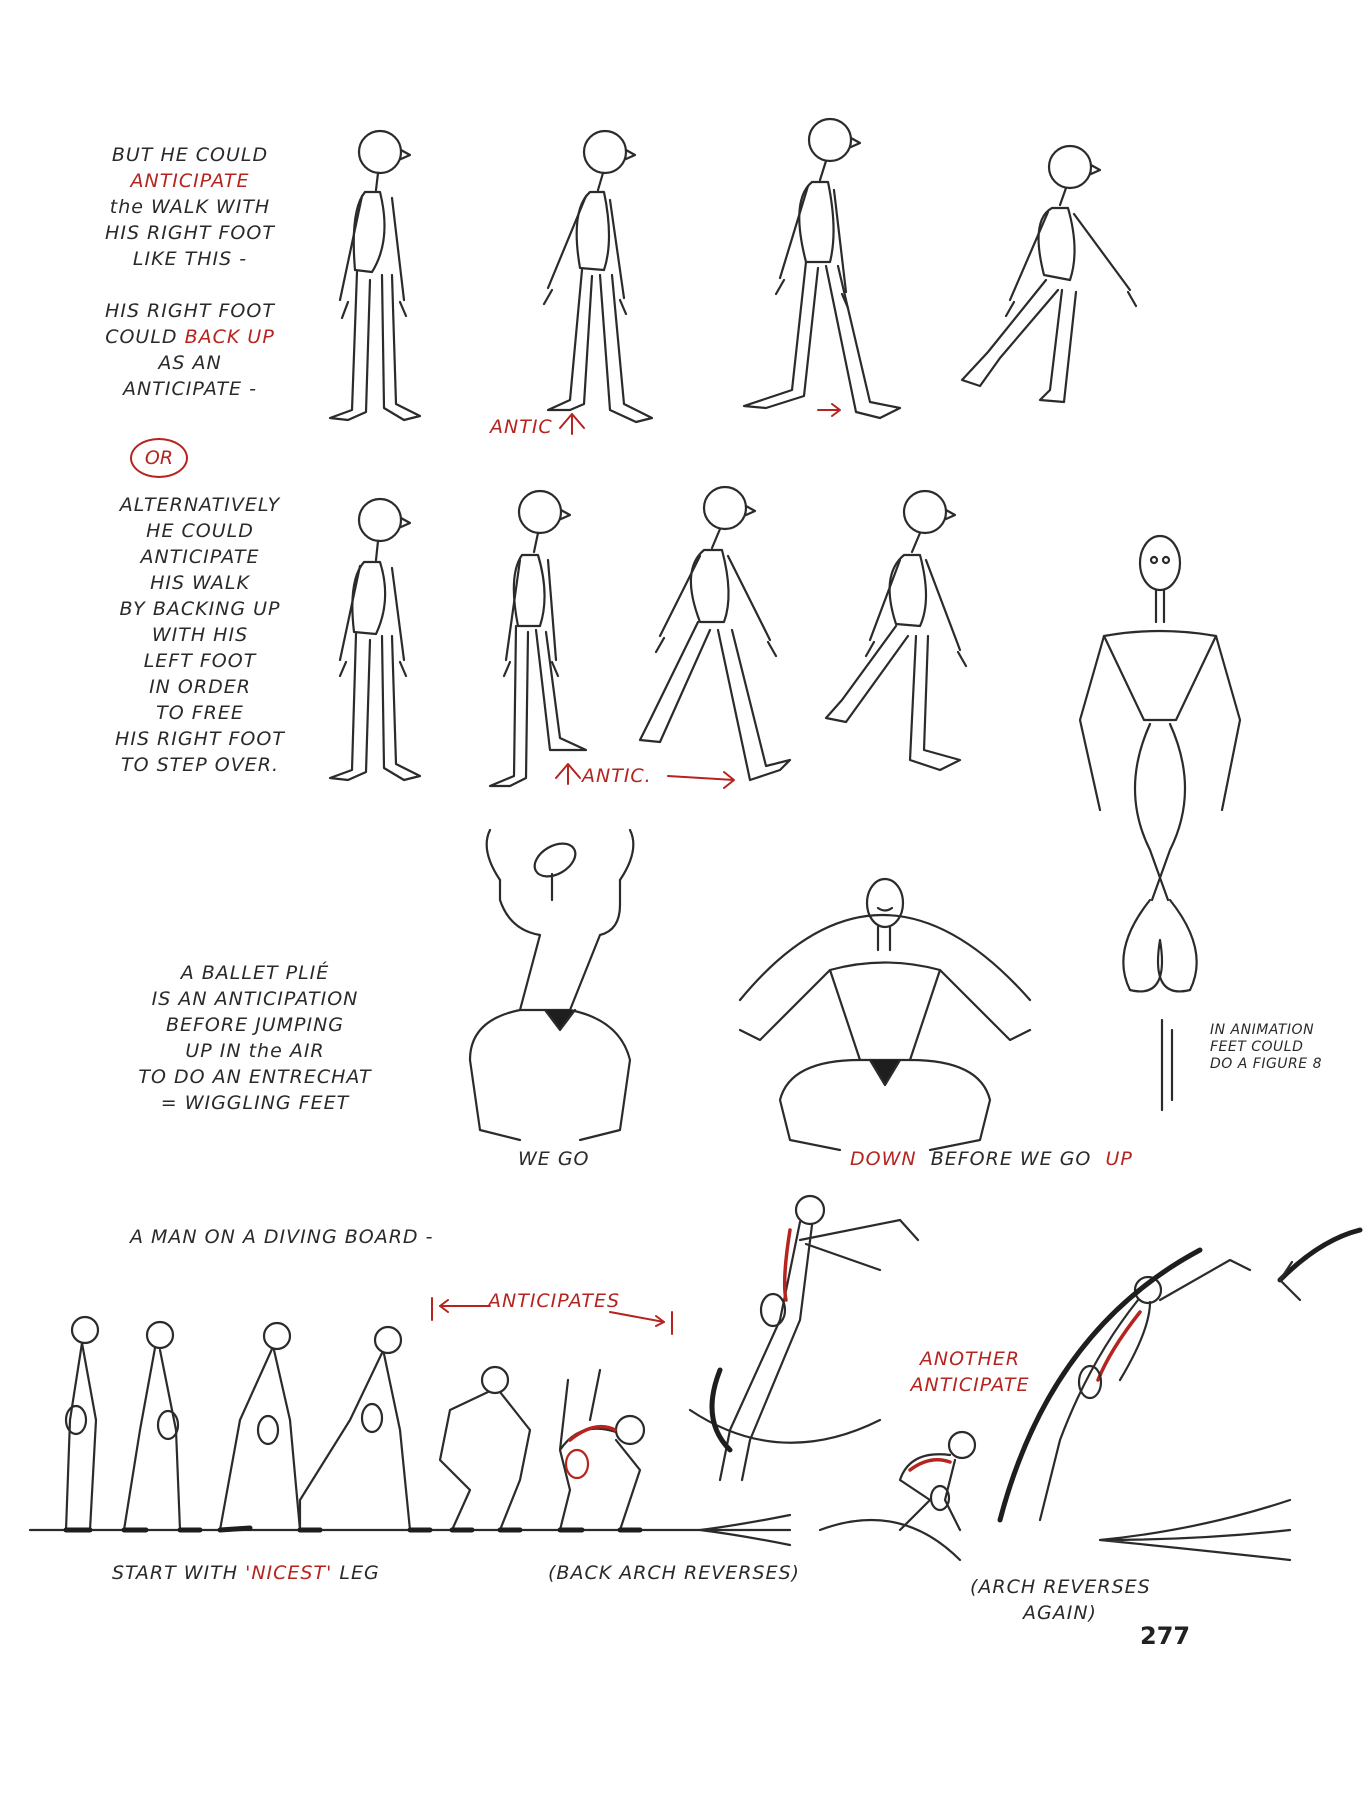  I want to click on diver-figure-10-dive, so click(1320, 1264).